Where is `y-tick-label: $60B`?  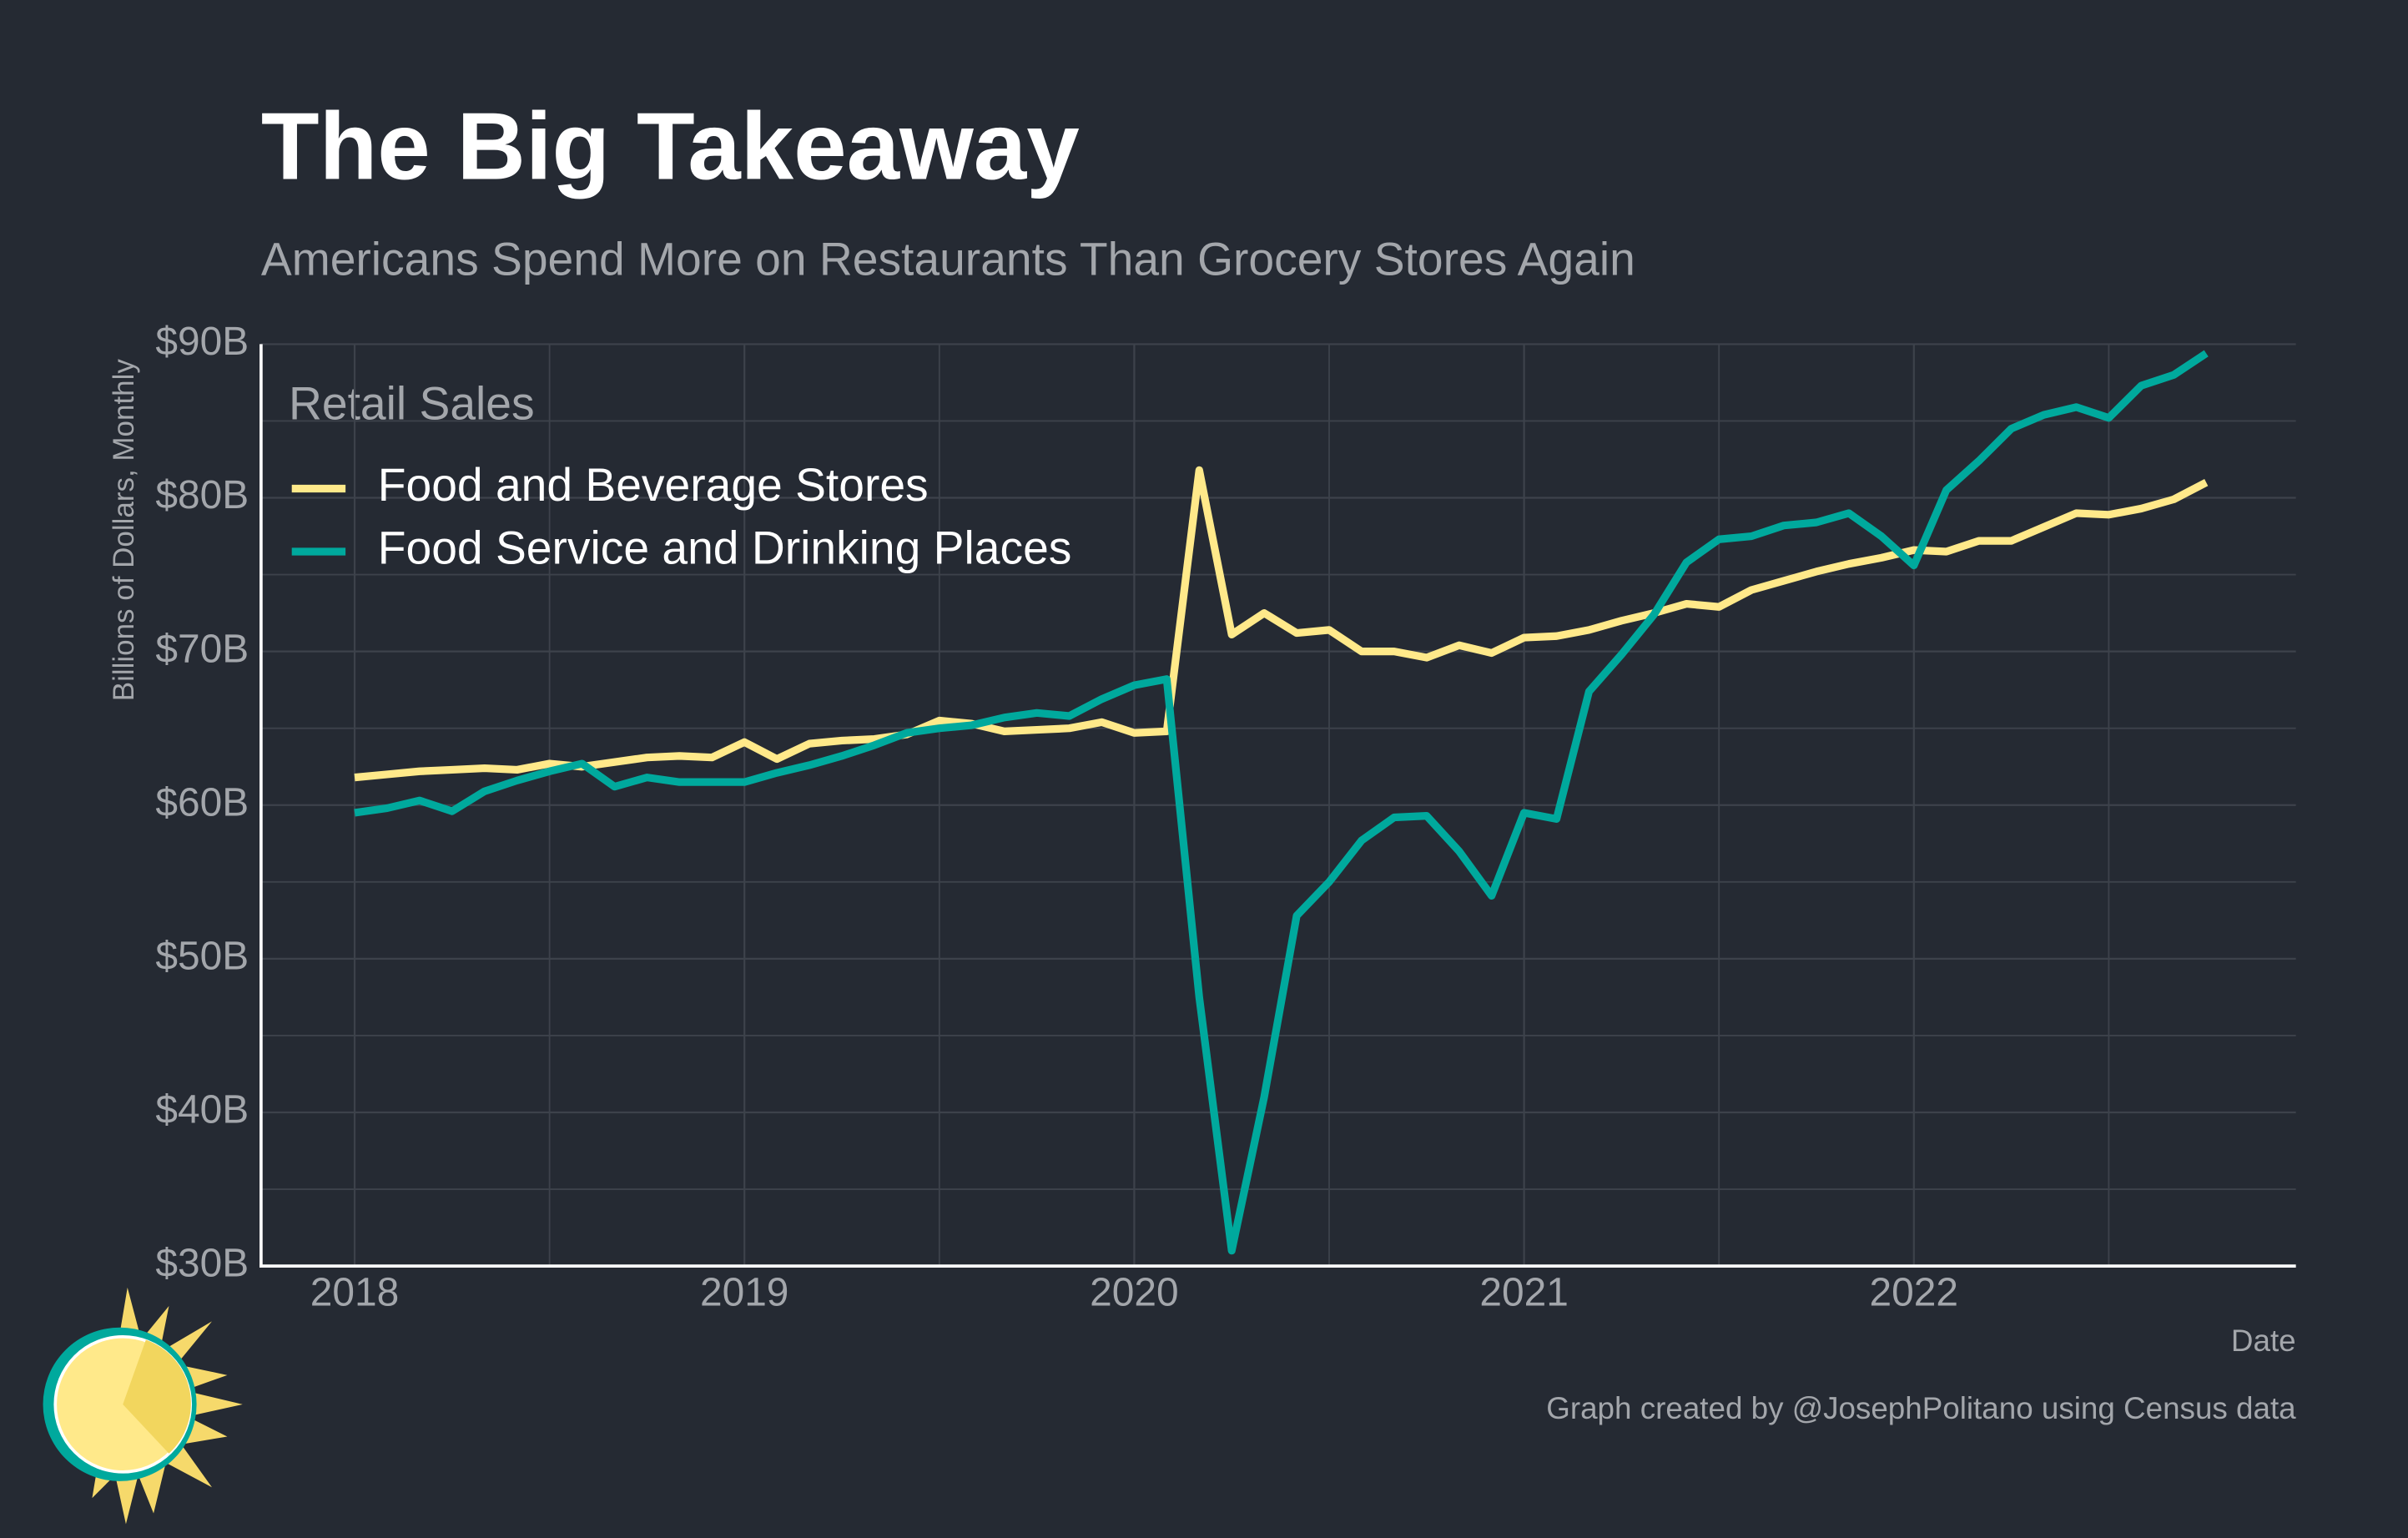 y-tick-label: $60B is located at coordinates (202, 802).